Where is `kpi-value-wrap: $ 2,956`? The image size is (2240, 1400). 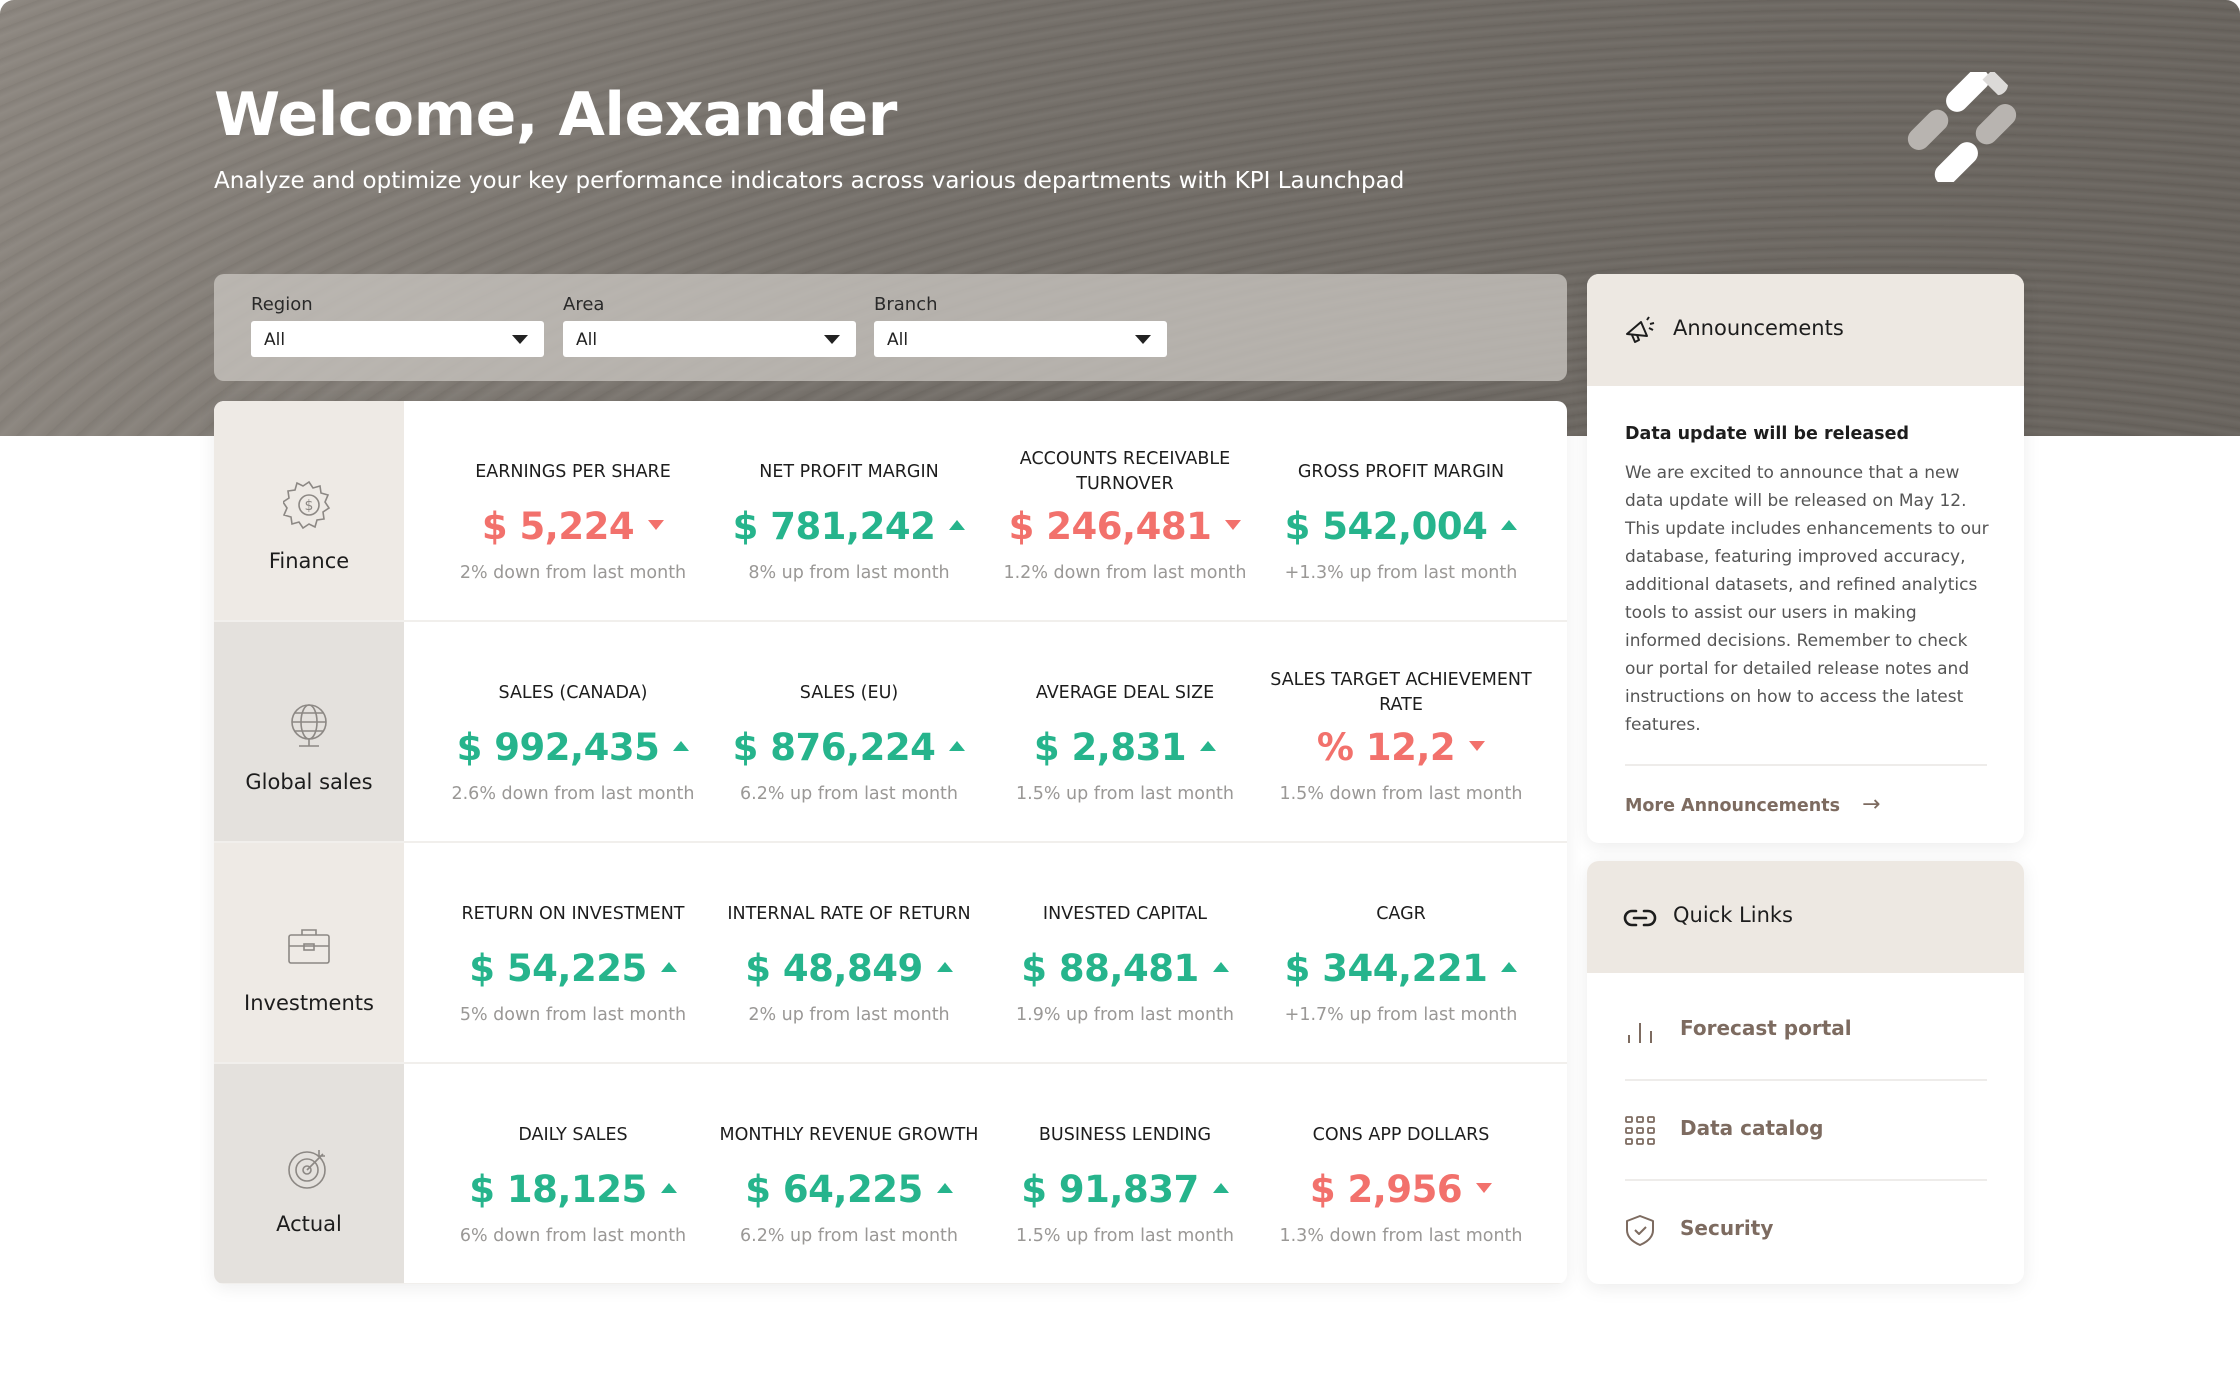 kpi-value-wrap: $ 2,956 is located at coordinates (1401, 1189).